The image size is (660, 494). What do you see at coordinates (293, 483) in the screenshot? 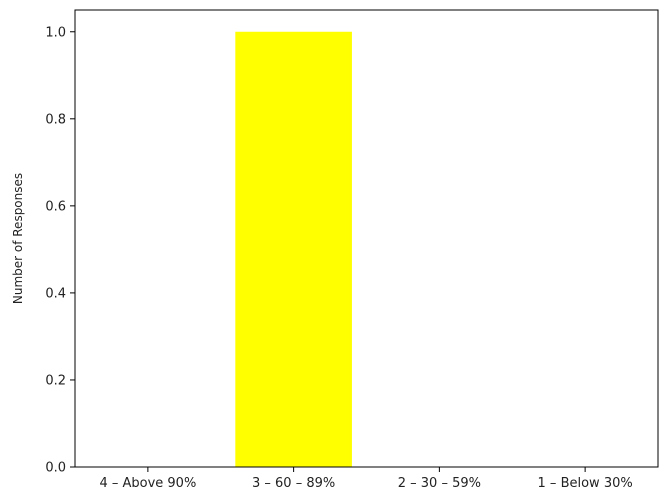
I see `x-tick-label: 3 – 60 – 89%` at bounding box center [293, 483].